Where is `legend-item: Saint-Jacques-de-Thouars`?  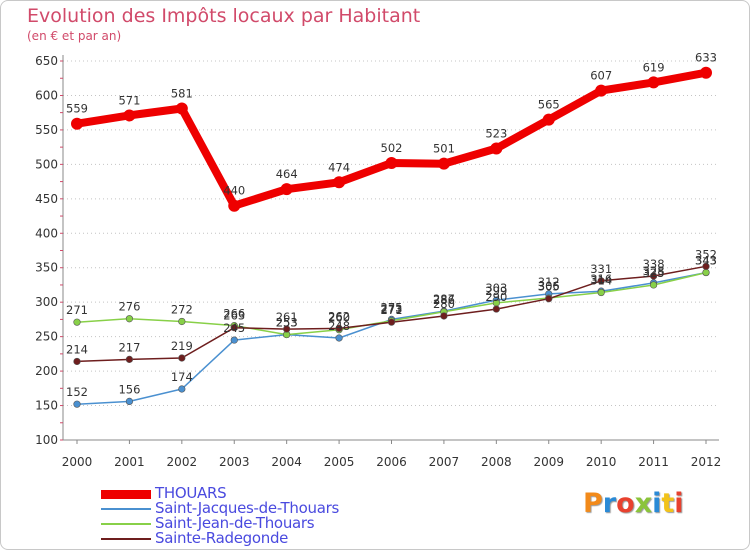 legend-item: Saint-Jacques-de-Thouars is located at coordinates (231, 508).